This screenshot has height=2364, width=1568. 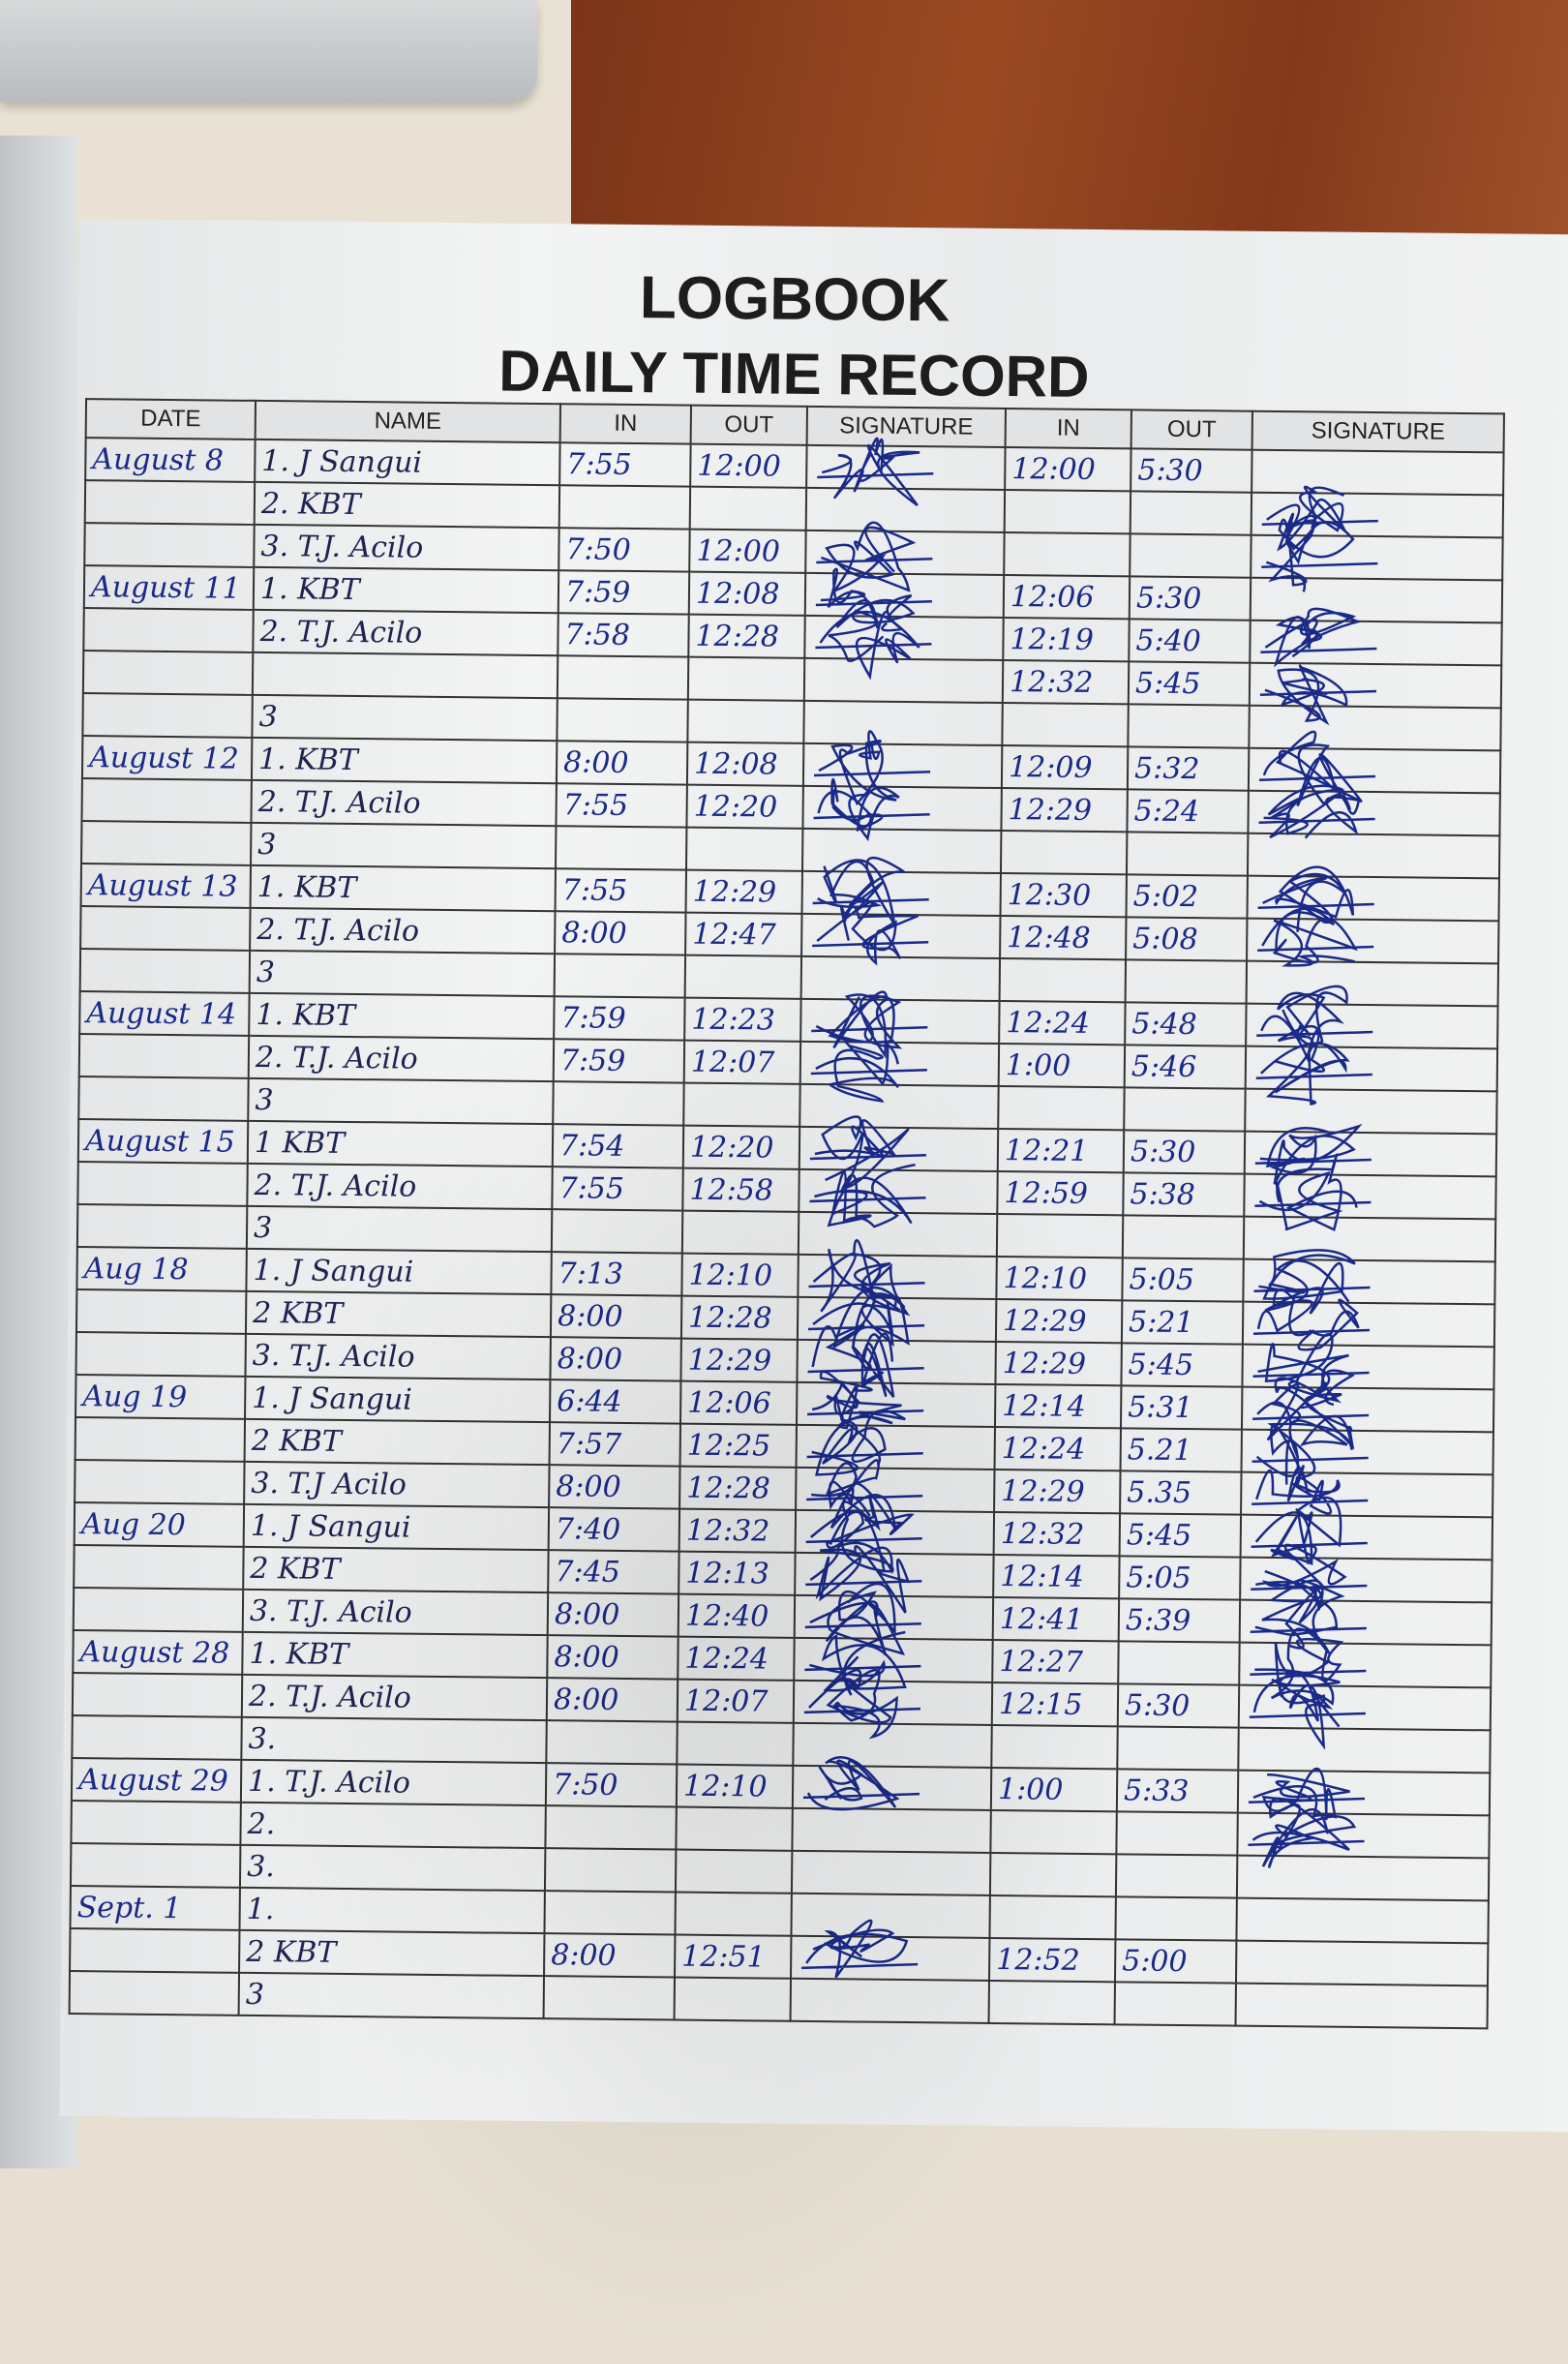 What do you see at coordinates (407, 505) in the screenshot?
I see `name-cell: 2. KBT` at bounding box center [407, 505].